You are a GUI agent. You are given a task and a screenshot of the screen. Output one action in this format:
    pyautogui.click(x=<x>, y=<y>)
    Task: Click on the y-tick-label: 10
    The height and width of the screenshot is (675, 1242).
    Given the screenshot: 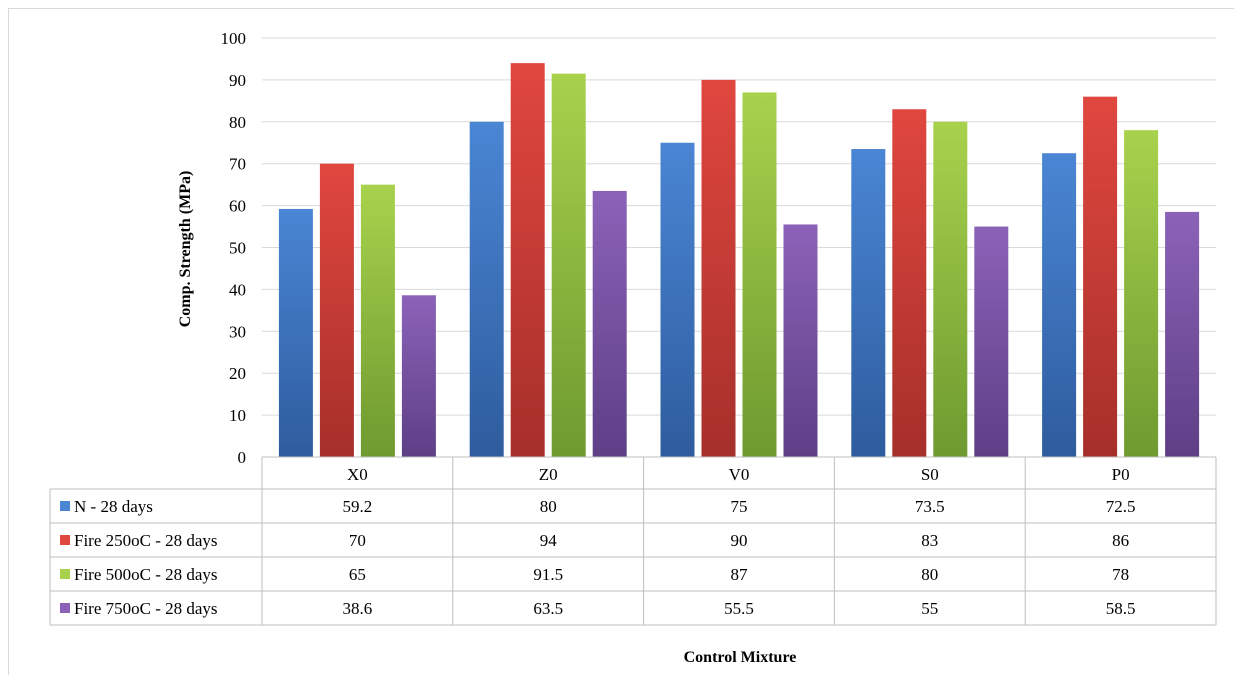 What is the action you would take?
    pyautogui.click(x=237, y=415)
    